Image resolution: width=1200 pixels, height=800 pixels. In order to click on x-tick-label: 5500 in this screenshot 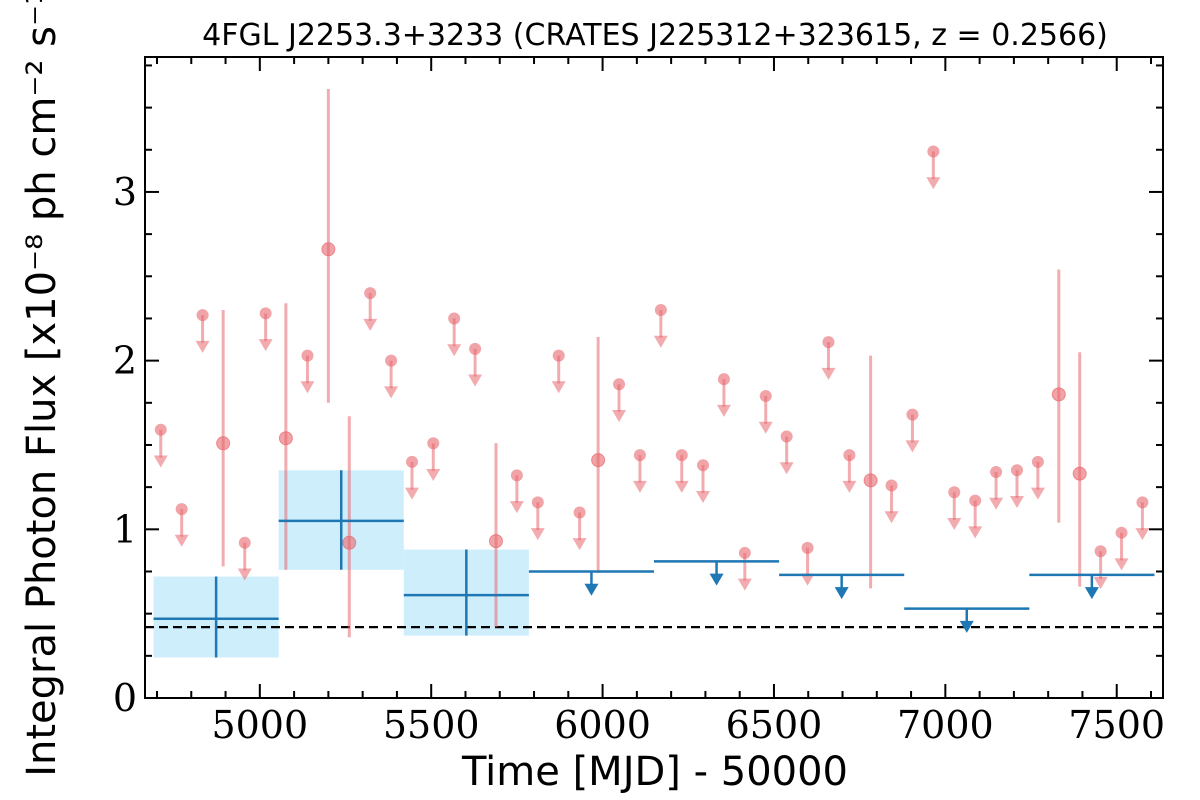, I will do `click(431, 725)`.